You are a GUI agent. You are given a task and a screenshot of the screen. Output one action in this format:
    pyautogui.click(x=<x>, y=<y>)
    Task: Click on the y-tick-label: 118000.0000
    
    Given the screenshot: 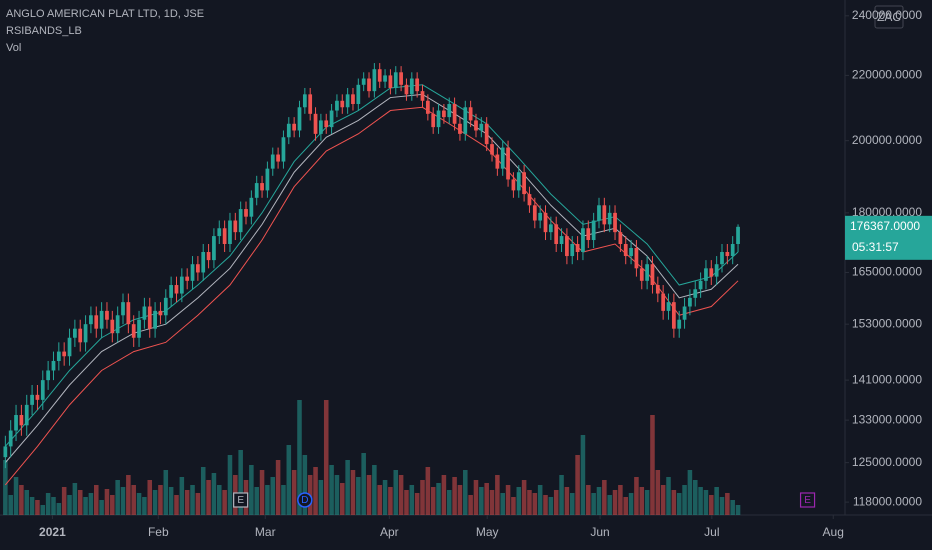 What is the action you would take?
    pyautogui.click(x=888, y=501)
    